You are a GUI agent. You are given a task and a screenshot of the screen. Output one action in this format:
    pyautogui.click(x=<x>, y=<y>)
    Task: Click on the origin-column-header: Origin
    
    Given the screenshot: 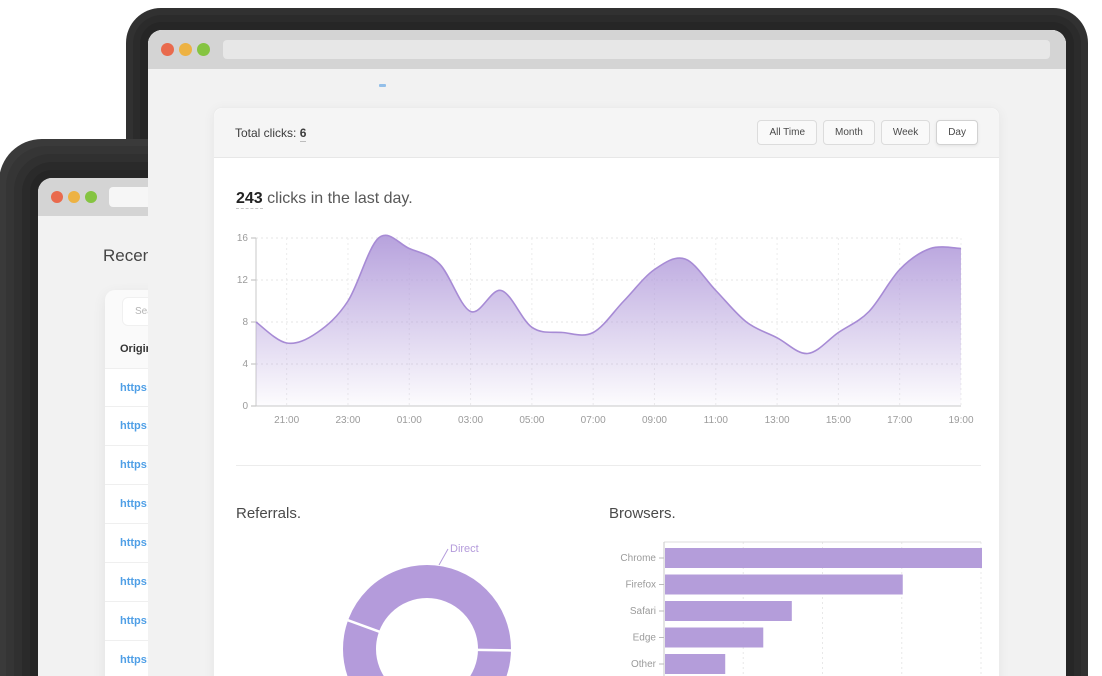 What is the action you would take?
    pyautogui.click(x=136, y=349)
    